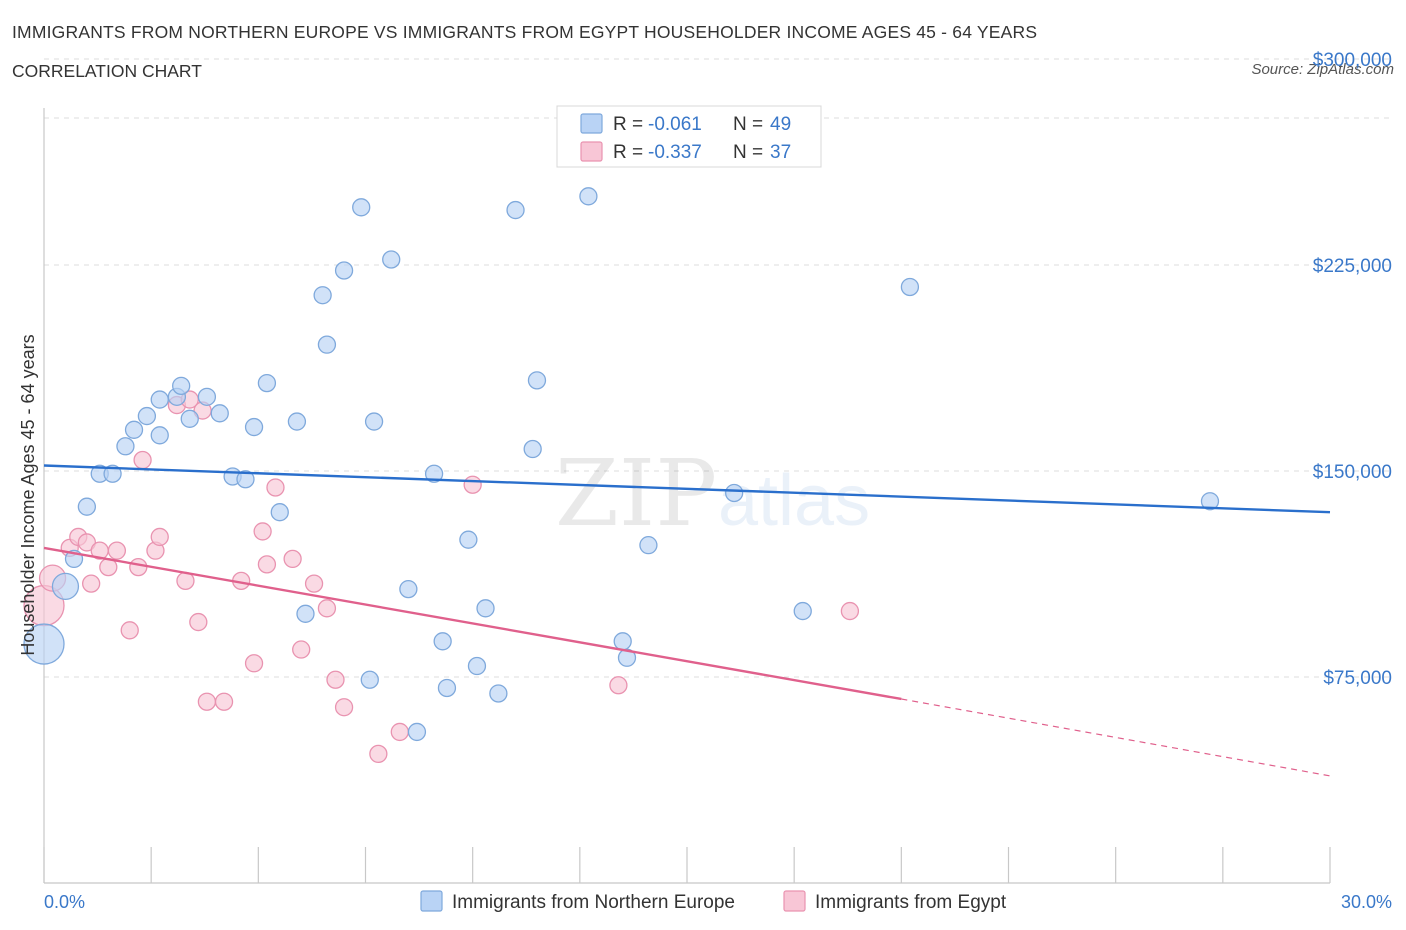  I want to click on northern-europe-trend-line, so click(687, 489).